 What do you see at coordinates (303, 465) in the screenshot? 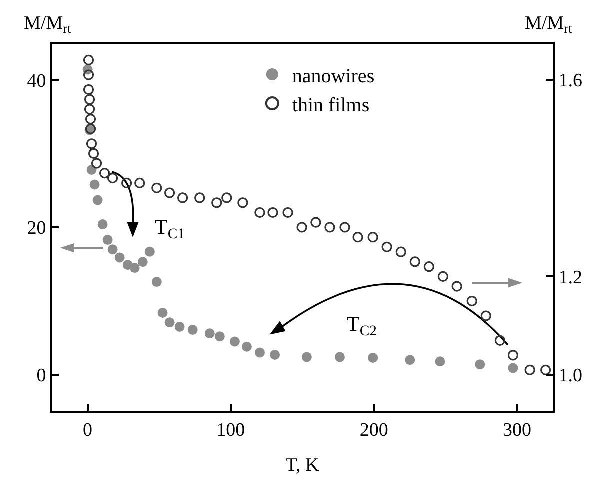
I see `x-axis-title: T, K` at bounding box center [303, 465].